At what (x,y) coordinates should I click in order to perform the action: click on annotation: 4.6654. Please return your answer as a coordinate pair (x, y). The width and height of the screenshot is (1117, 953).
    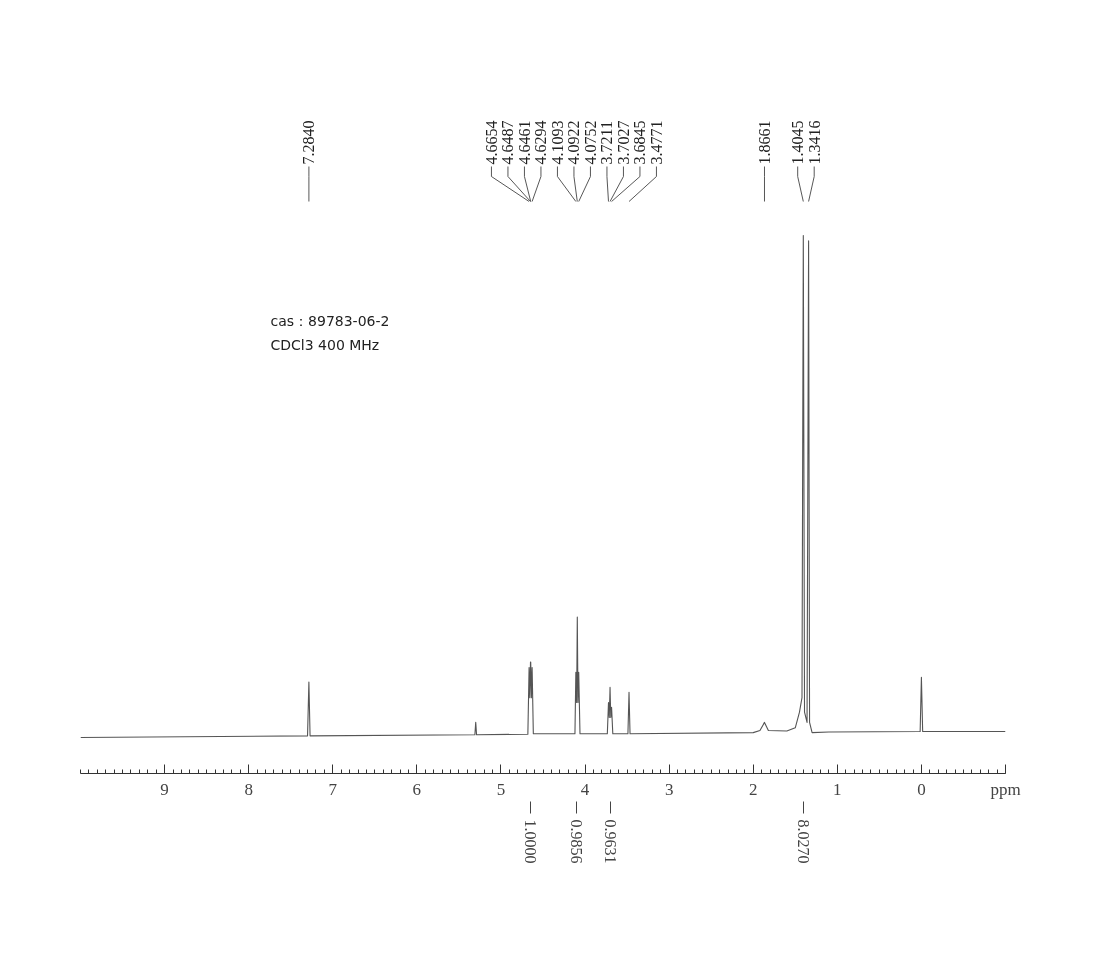
    Looking at the image, I should click on (491, 142).